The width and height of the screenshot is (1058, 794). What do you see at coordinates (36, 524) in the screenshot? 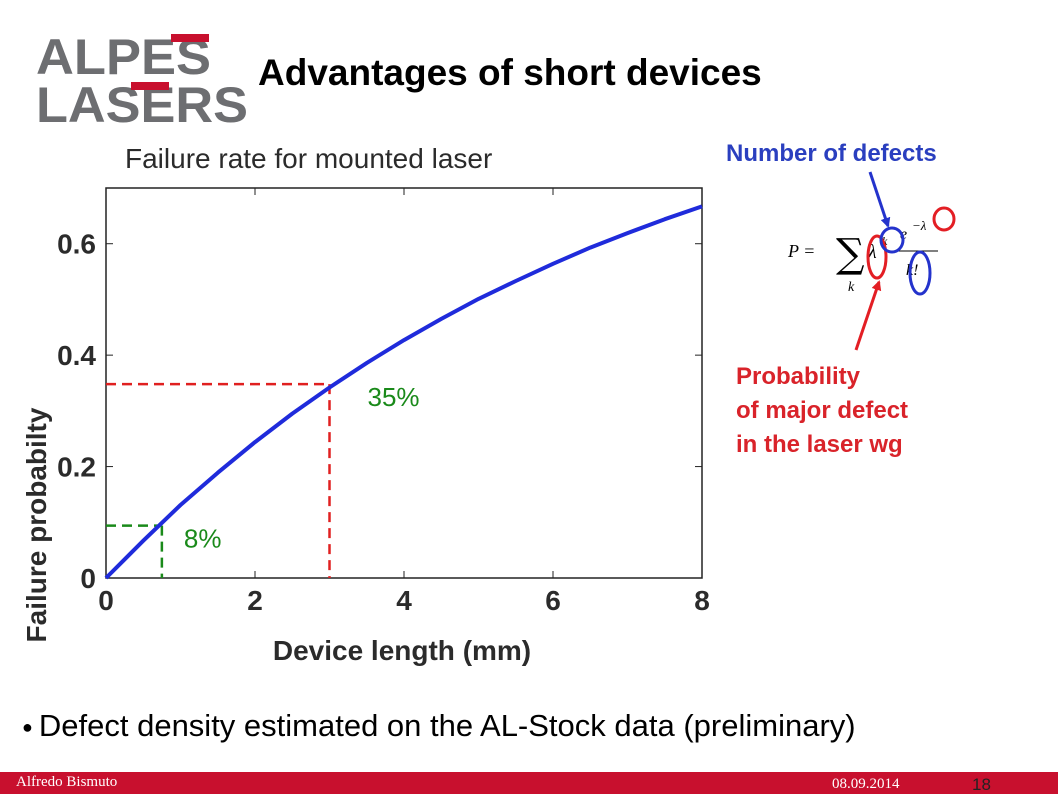
I see `y-axis-label: Failure probabilty` at bounding box center [36, 524].